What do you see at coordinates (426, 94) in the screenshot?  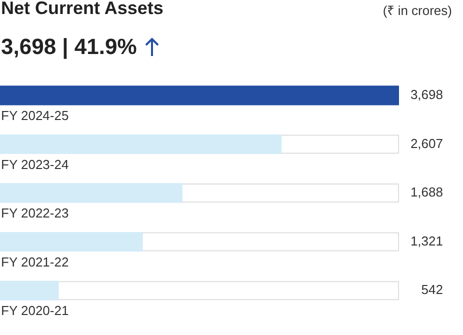 I see `data-label: 3,698` at bounding box center [426, 94].